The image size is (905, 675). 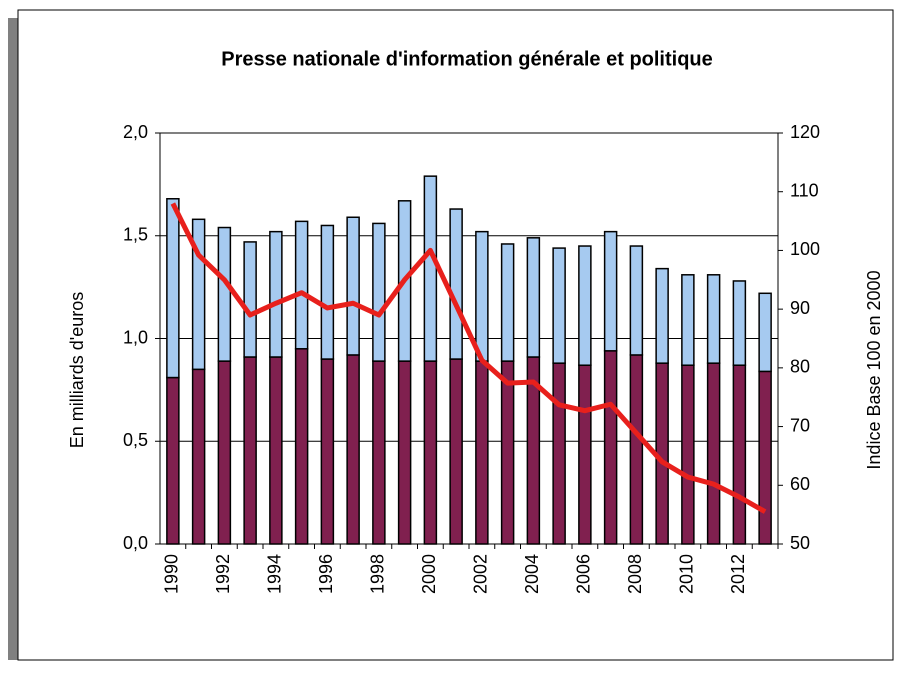 What do you see at coordinates (800, 425) in the screenshot?
I see `y2-tick-label: 70` at bounding box center [800, 425].